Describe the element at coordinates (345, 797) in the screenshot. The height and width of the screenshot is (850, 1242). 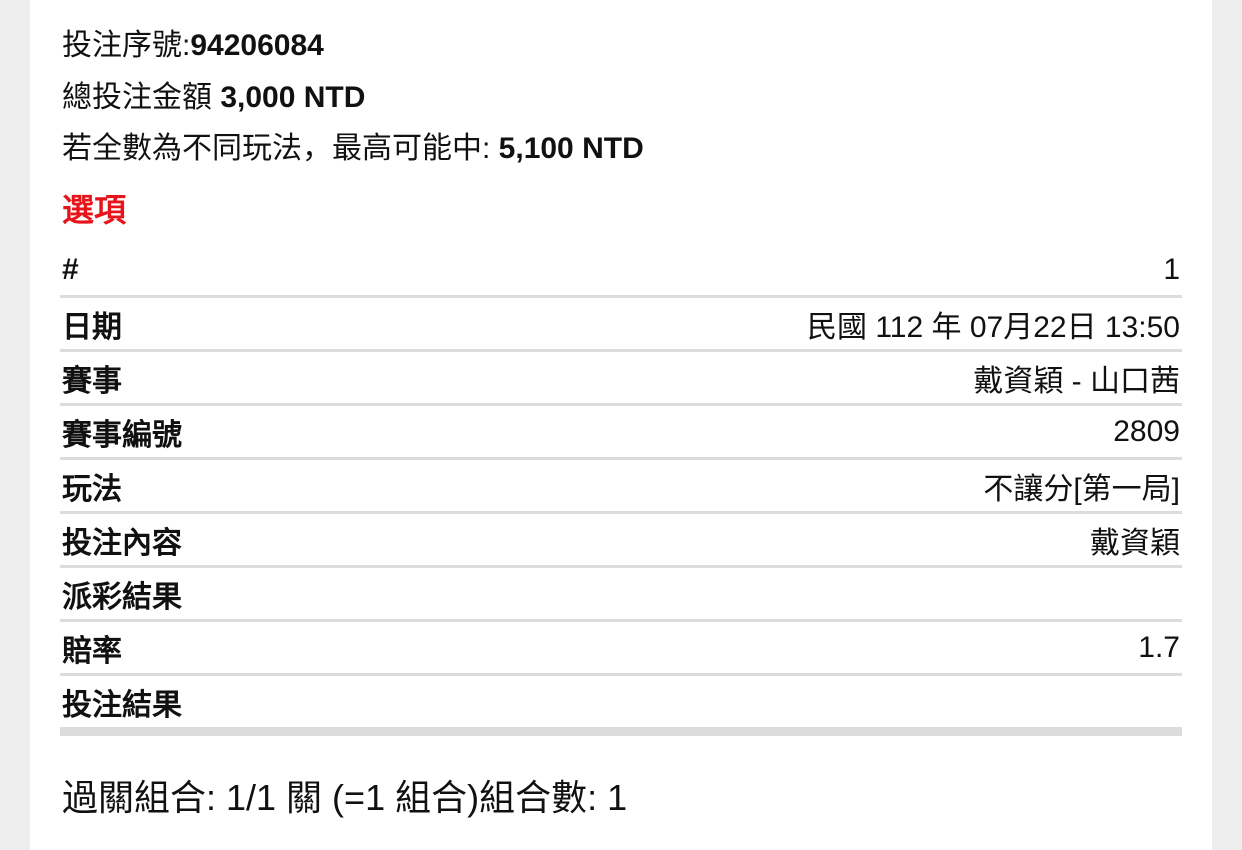
I see `combination-summary: 過關組合: 1/1 關 (=1 組合)組合數: 1` at that location.